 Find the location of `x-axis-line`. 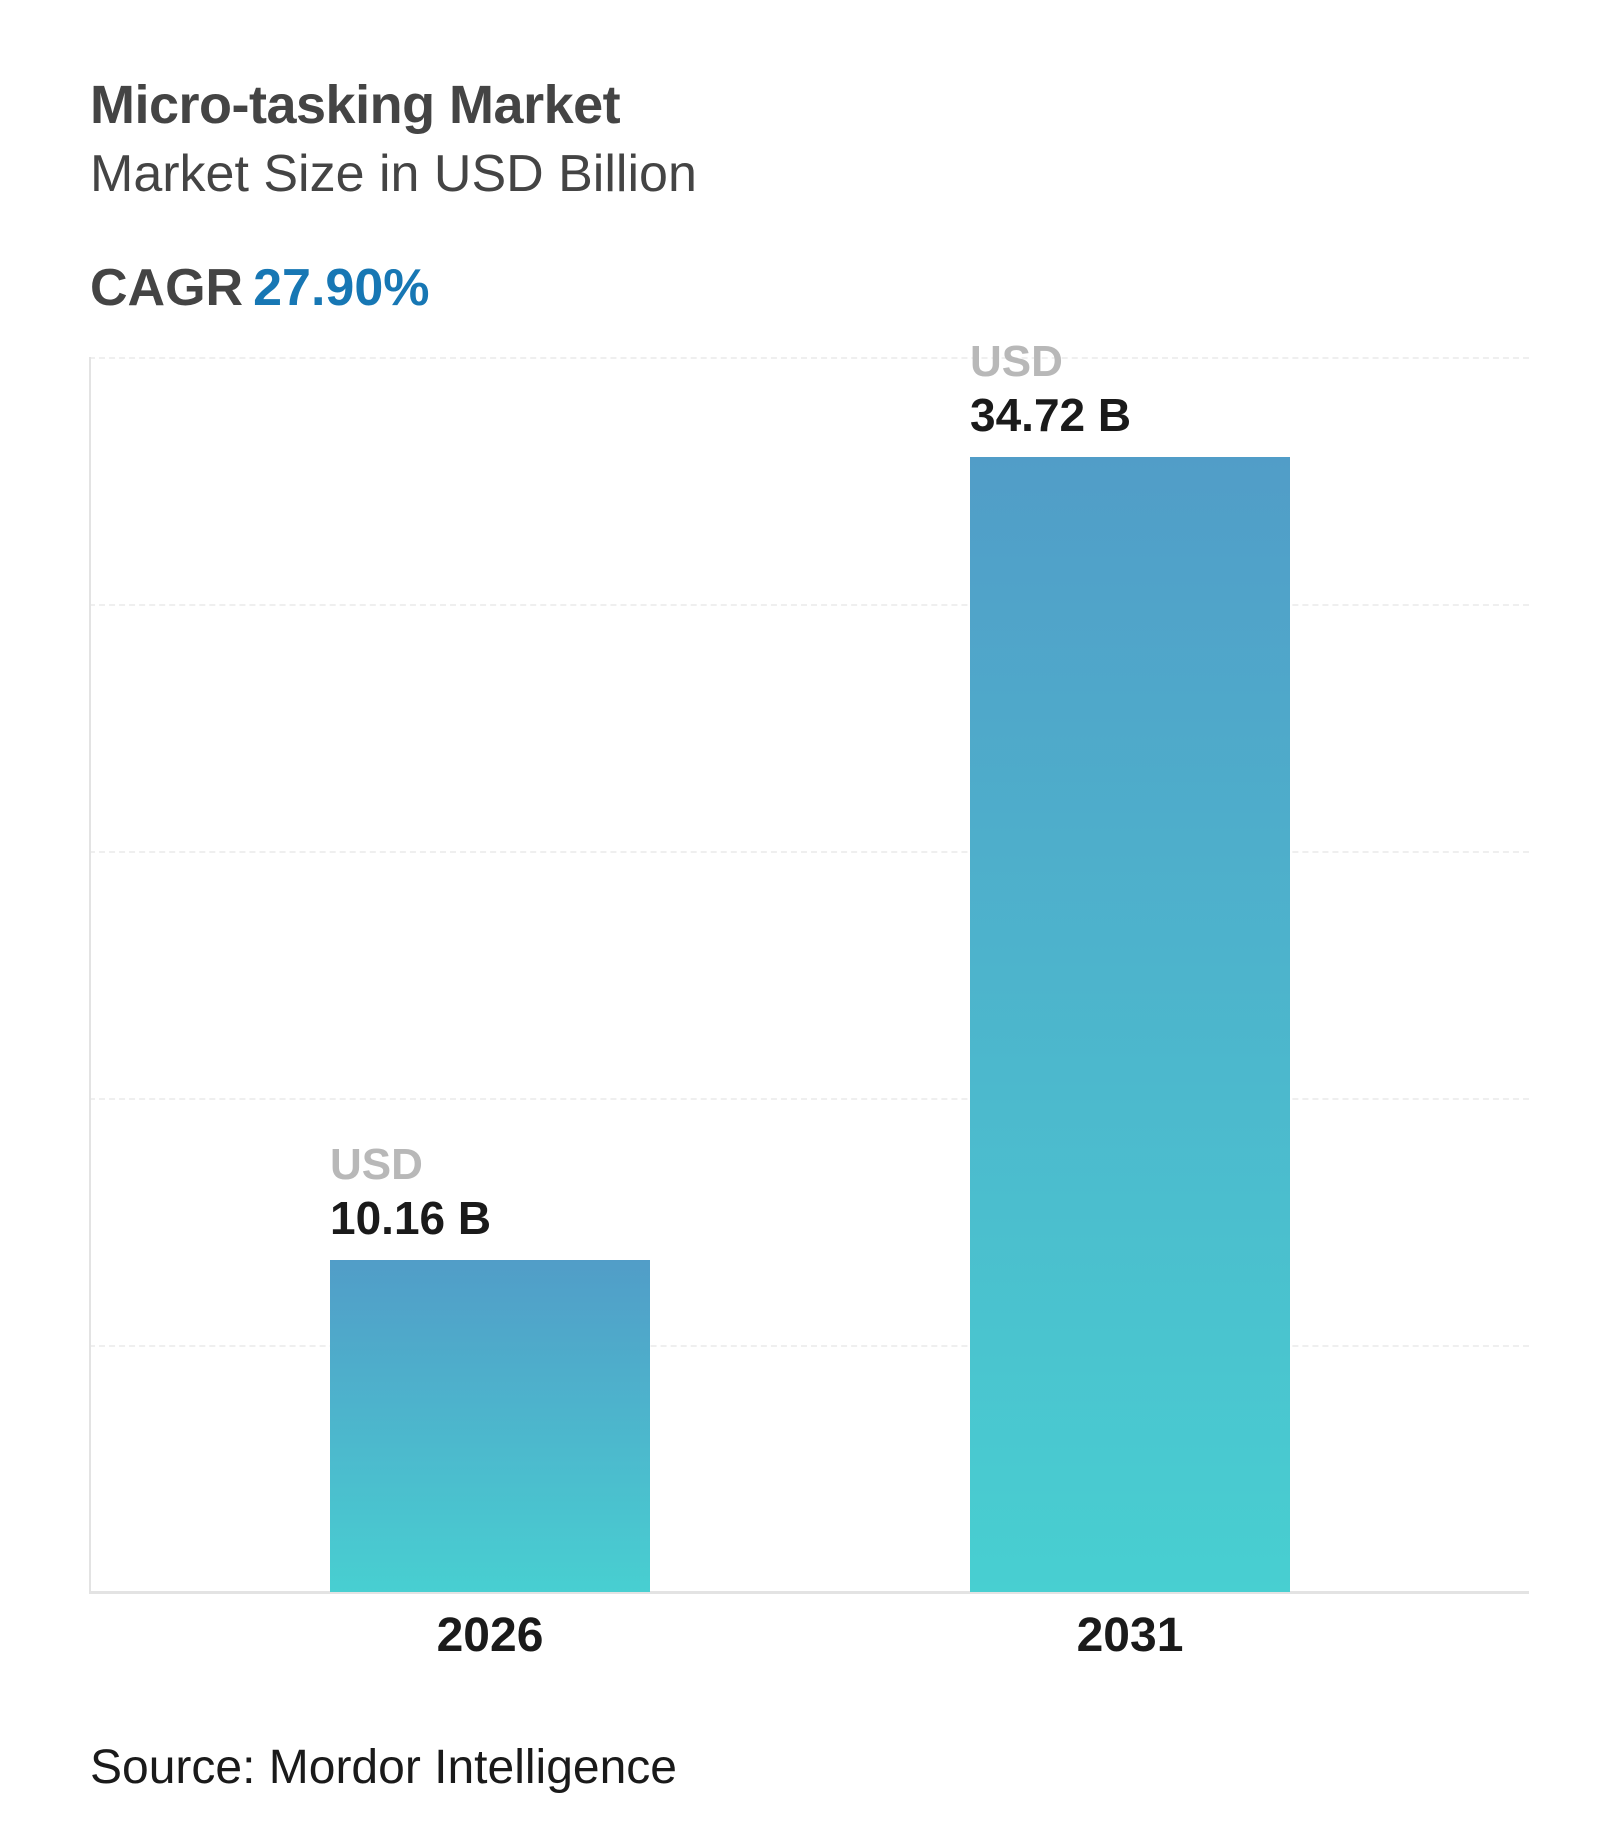

x-axis-line is located at coordinates (809, 1592).